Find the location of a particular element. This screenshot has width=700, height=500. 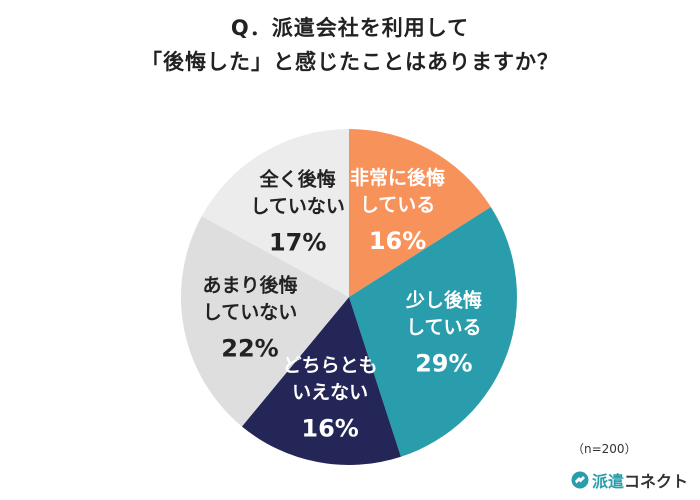

slice-label-line: いえない is located at coordinates (330, 393).